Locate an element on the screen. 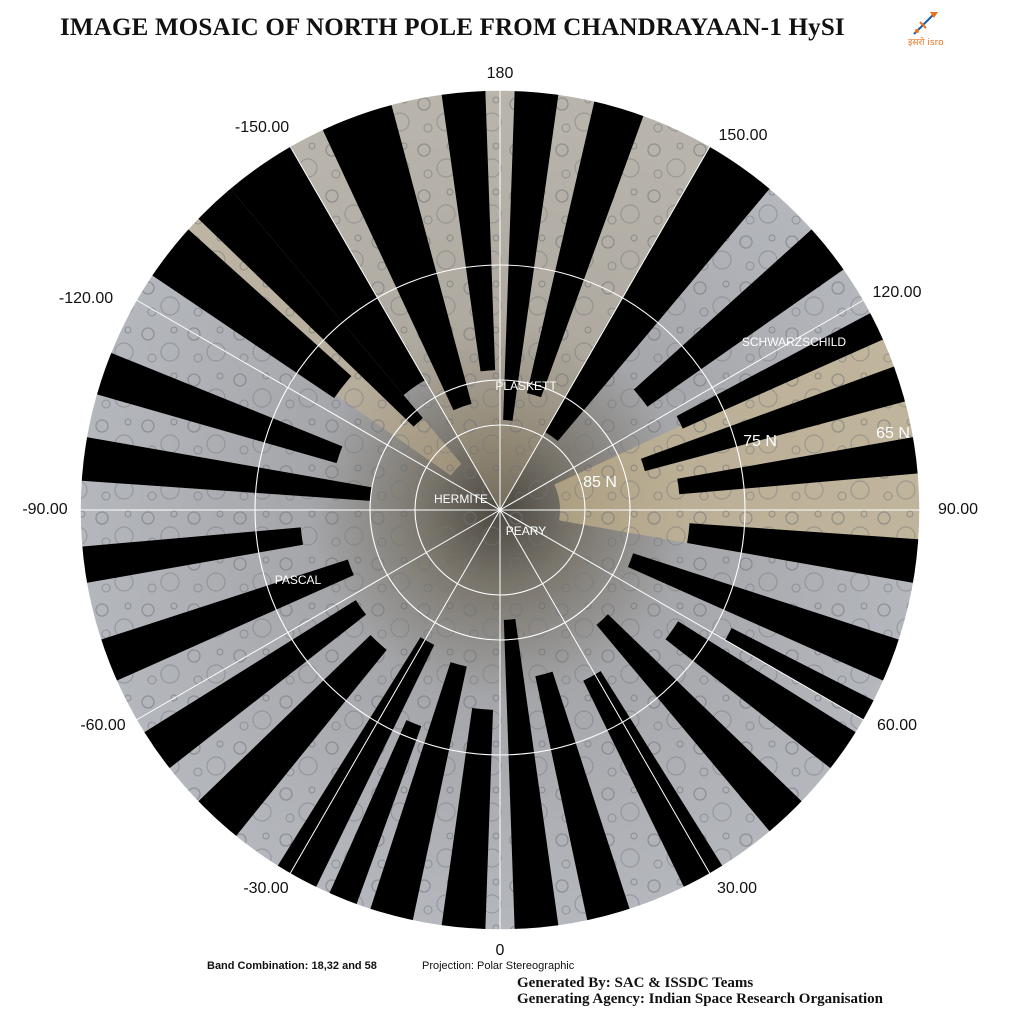 The height and width of the screenshot is (1023, 1023). crater-label: PLASKETT is located at coordinates (526, 386).